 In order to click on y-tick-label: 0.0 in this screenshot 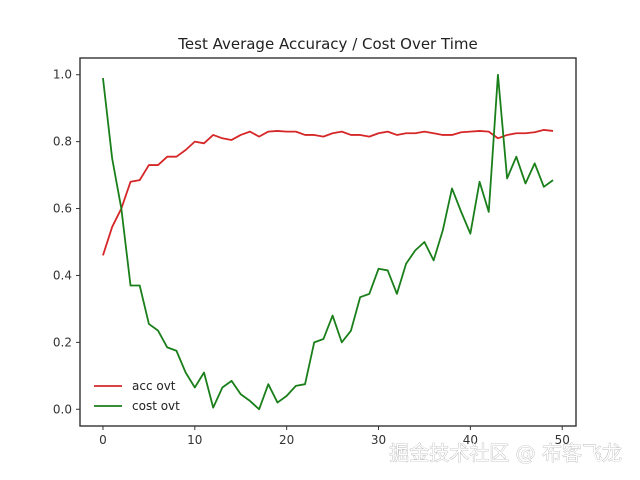, I will do `click(62, 409)`.